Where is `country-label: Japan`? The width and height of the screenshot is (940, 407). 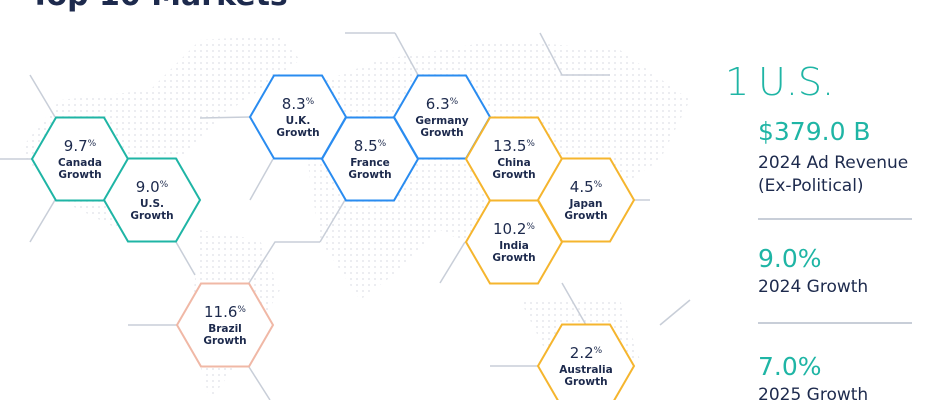 country-label: Japan is located at coordinates (585, 204).